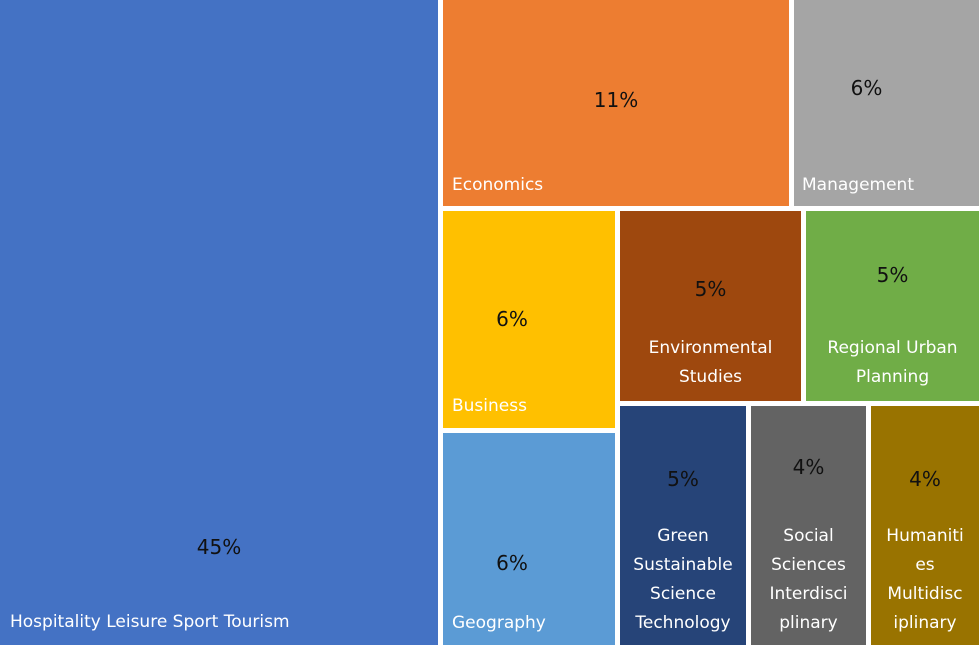  Describe the element at coordinates (219, 547) in the screenshot. I see `tile-value-label: 45%` at that location.